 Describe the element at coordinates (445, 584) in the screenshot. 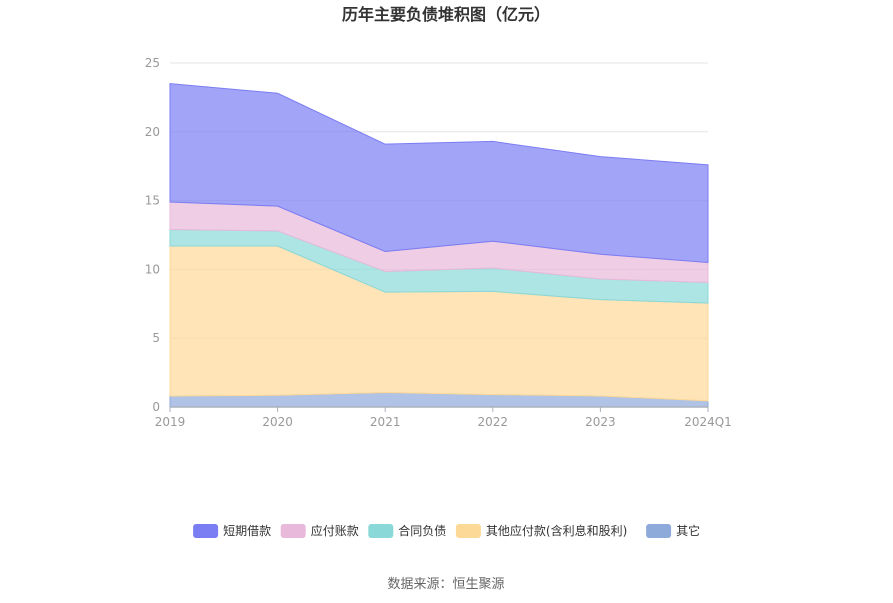

I see `data-source: 数据来源：恒生聚源` at that location.